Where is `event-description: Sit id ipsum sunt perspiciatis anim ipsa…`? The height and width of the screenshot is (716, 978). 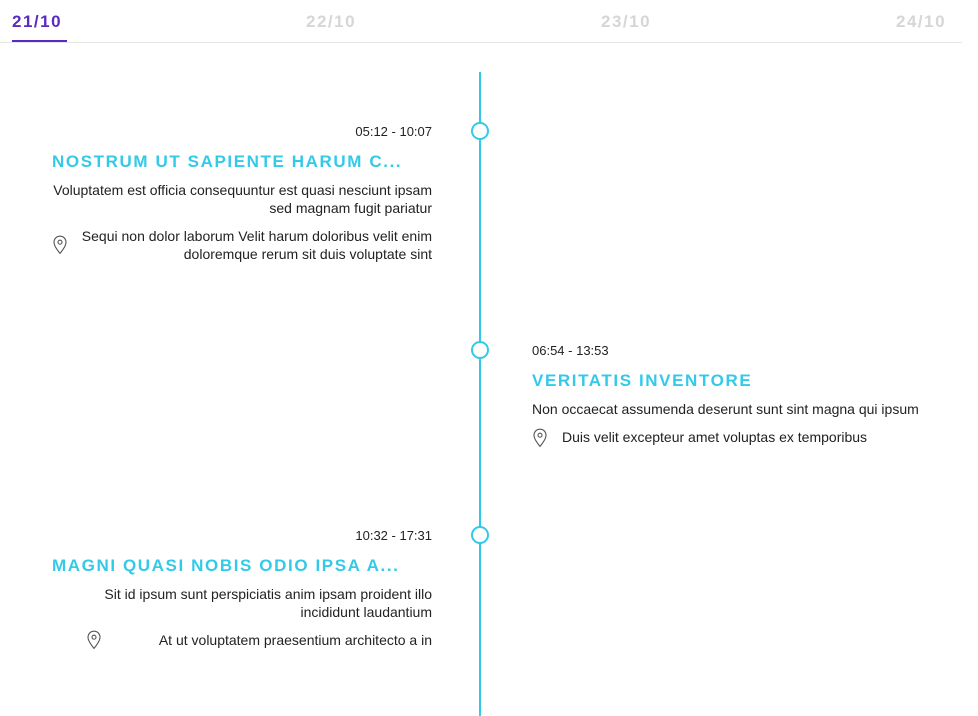
event-description: Sit id ipsum sunt perspiciatis anim ipsa… is located at coordinates (268, 603).